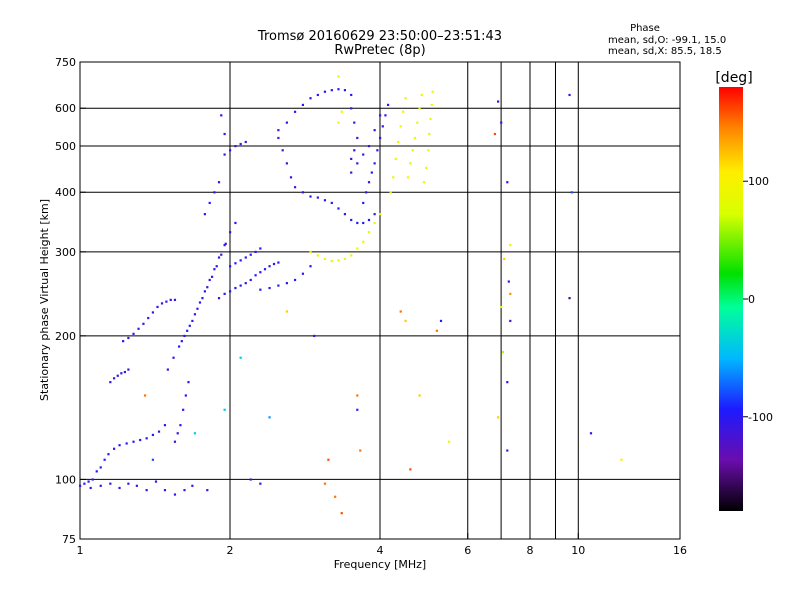  I want to click on x-tick-label: 1, so click(80, 550).